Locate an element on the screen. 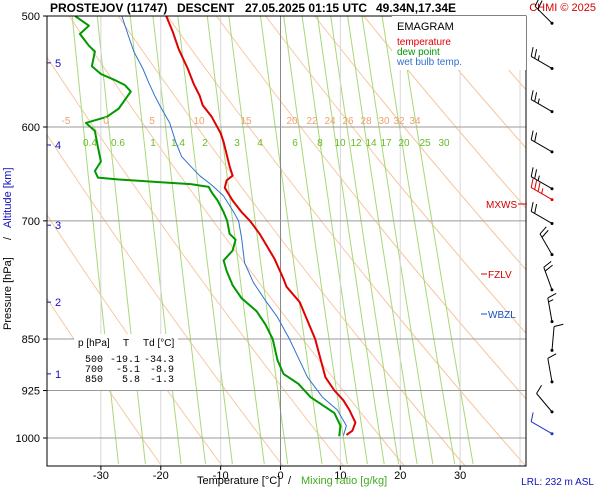  pressure-tick-label: 600 is located at coordinates (31, 128).